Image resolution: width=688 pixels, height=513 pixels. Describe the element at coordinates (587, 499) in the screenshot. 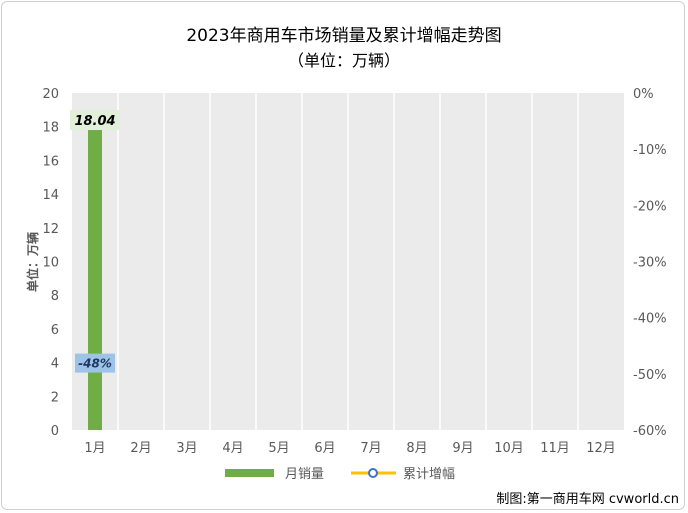

I see `credit-text: 制图:第一商用车网 cvworld.cn` at that location.